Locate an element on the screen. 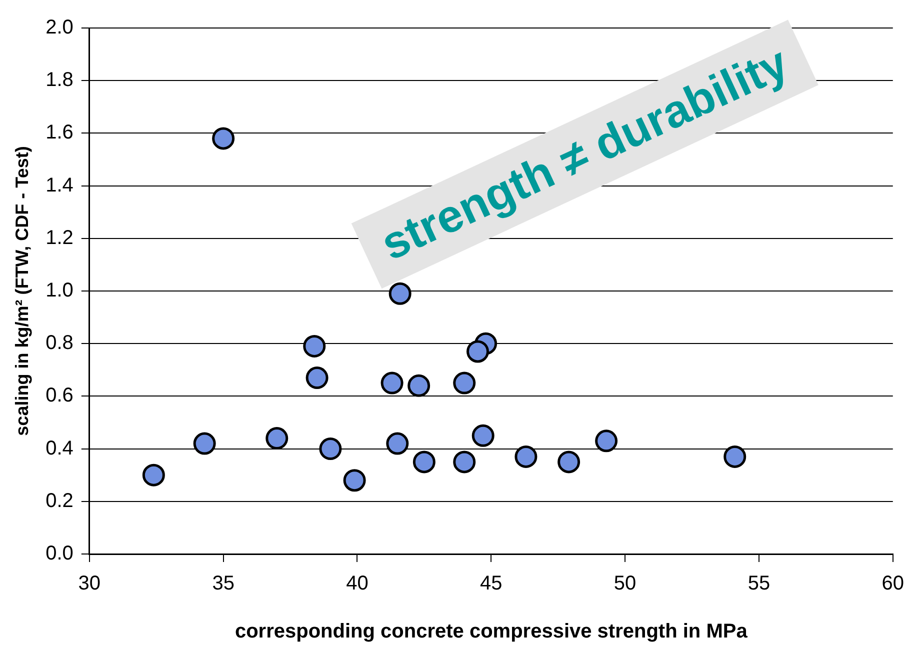 This screenshot has width=922, height=657. y-tick-label: 0.2 is located at coordinates (60, 501).